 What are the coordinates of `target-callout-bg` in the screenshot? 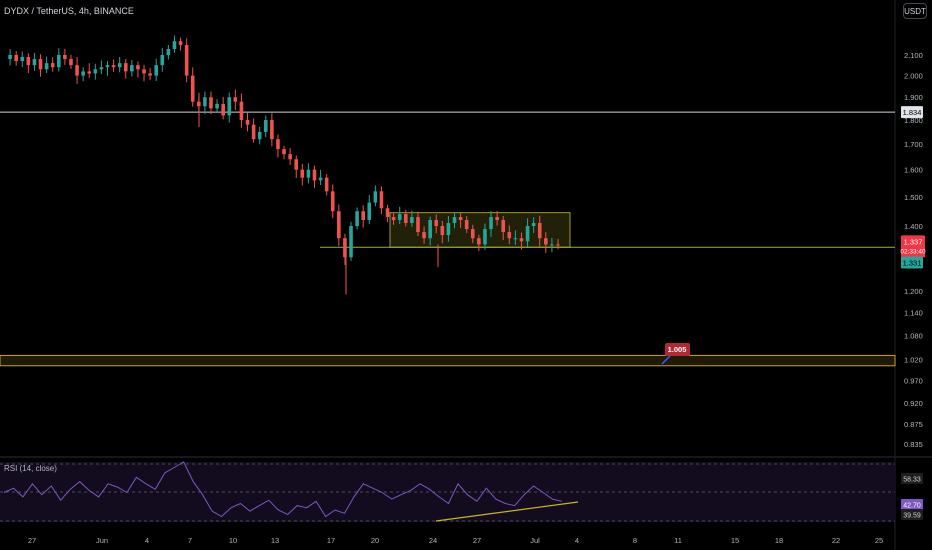 It's located at (677, 349).